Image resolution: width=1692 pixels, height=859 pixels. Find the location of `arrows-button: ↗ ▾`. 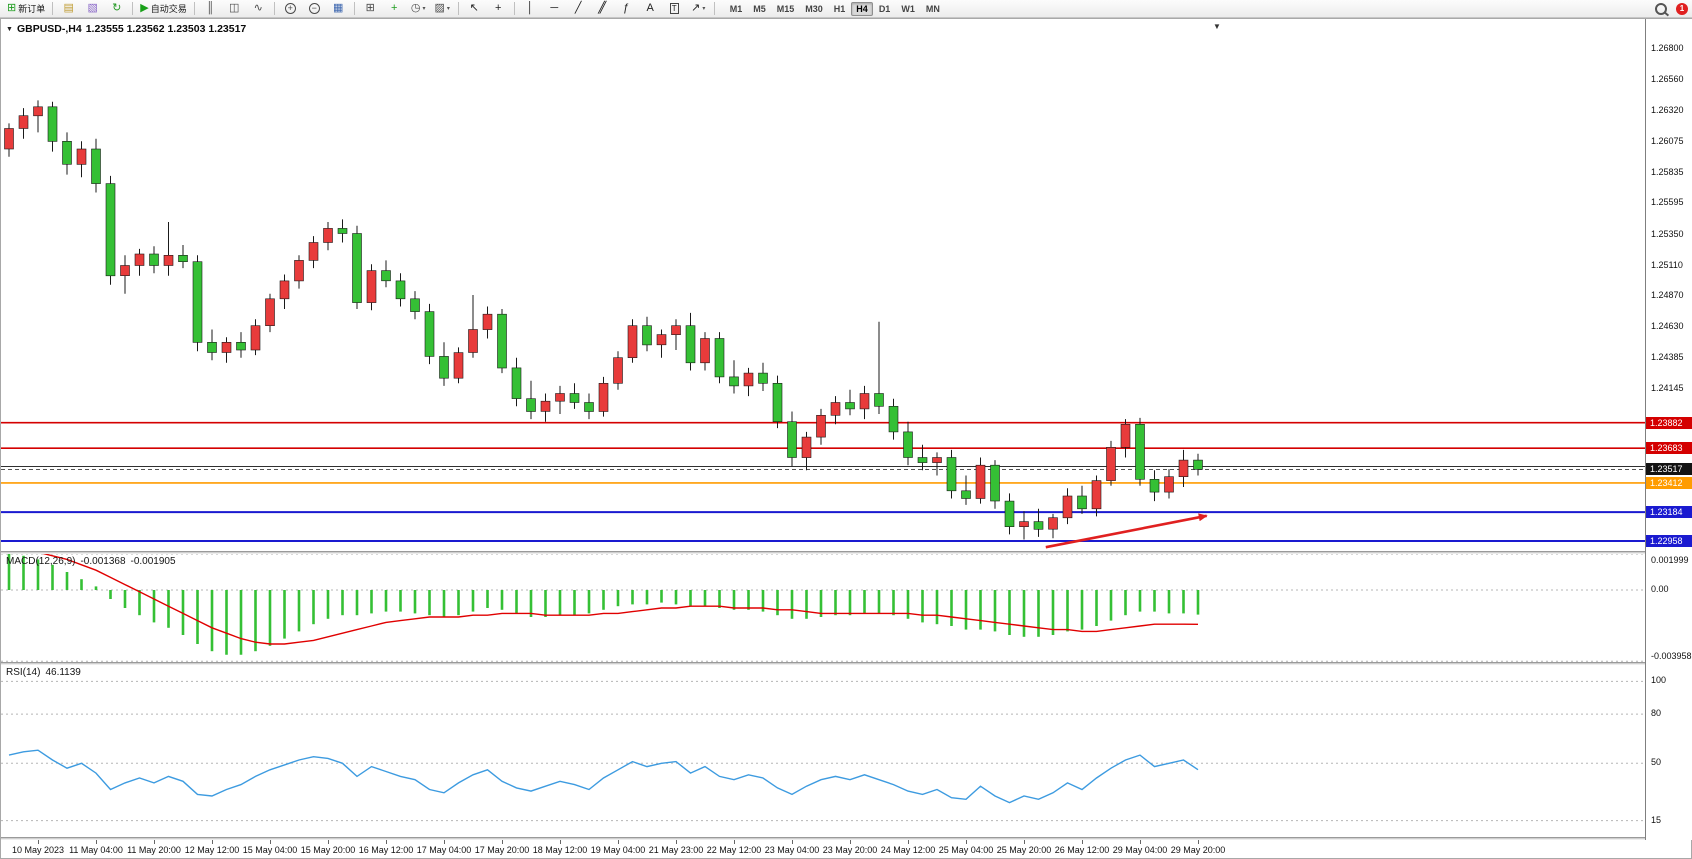

arrows-button: ↗ ▾ is located at coordinates (698, 8).